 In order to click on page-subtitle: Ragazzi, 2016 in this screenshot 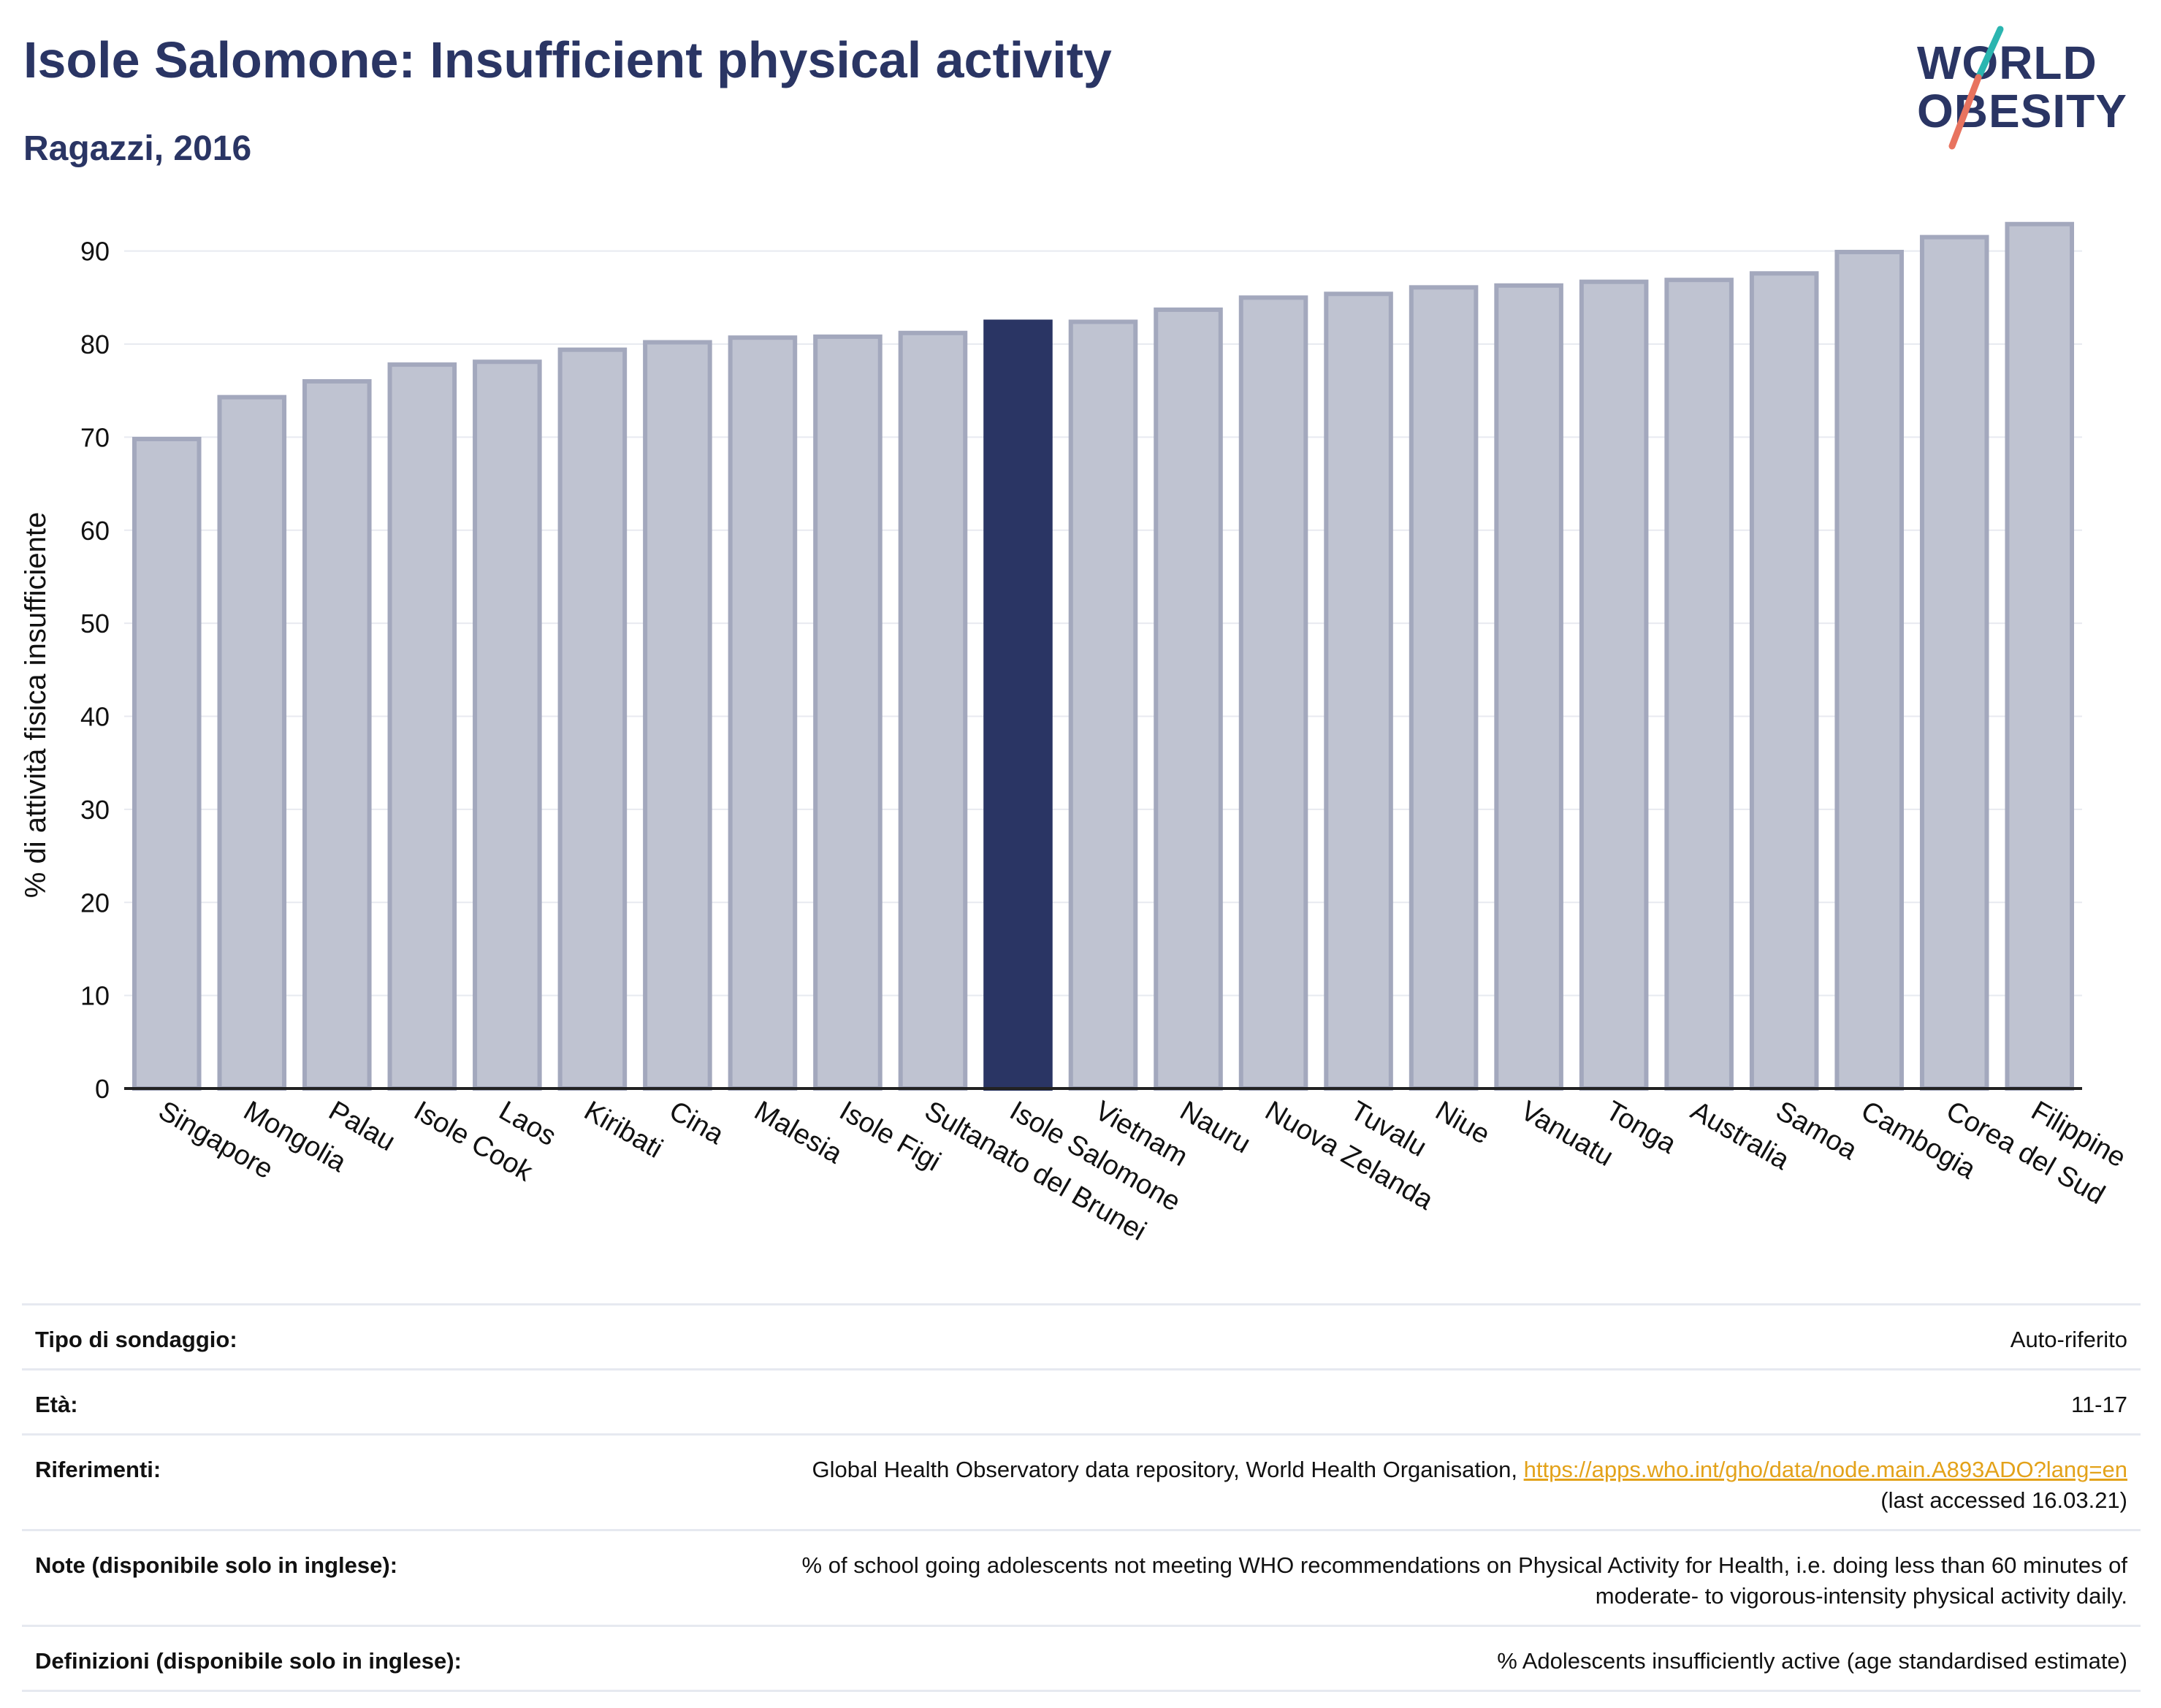, I will do `click(137, 148)`.